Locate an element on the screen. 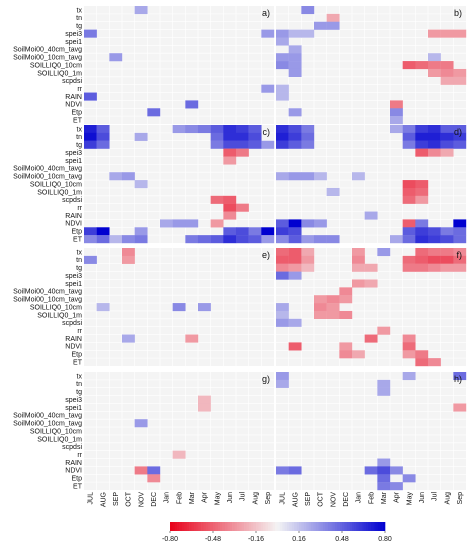 The height and width of the screenshot is (550, 470). variable-label: spei3 is located at coordinates (73, 276).